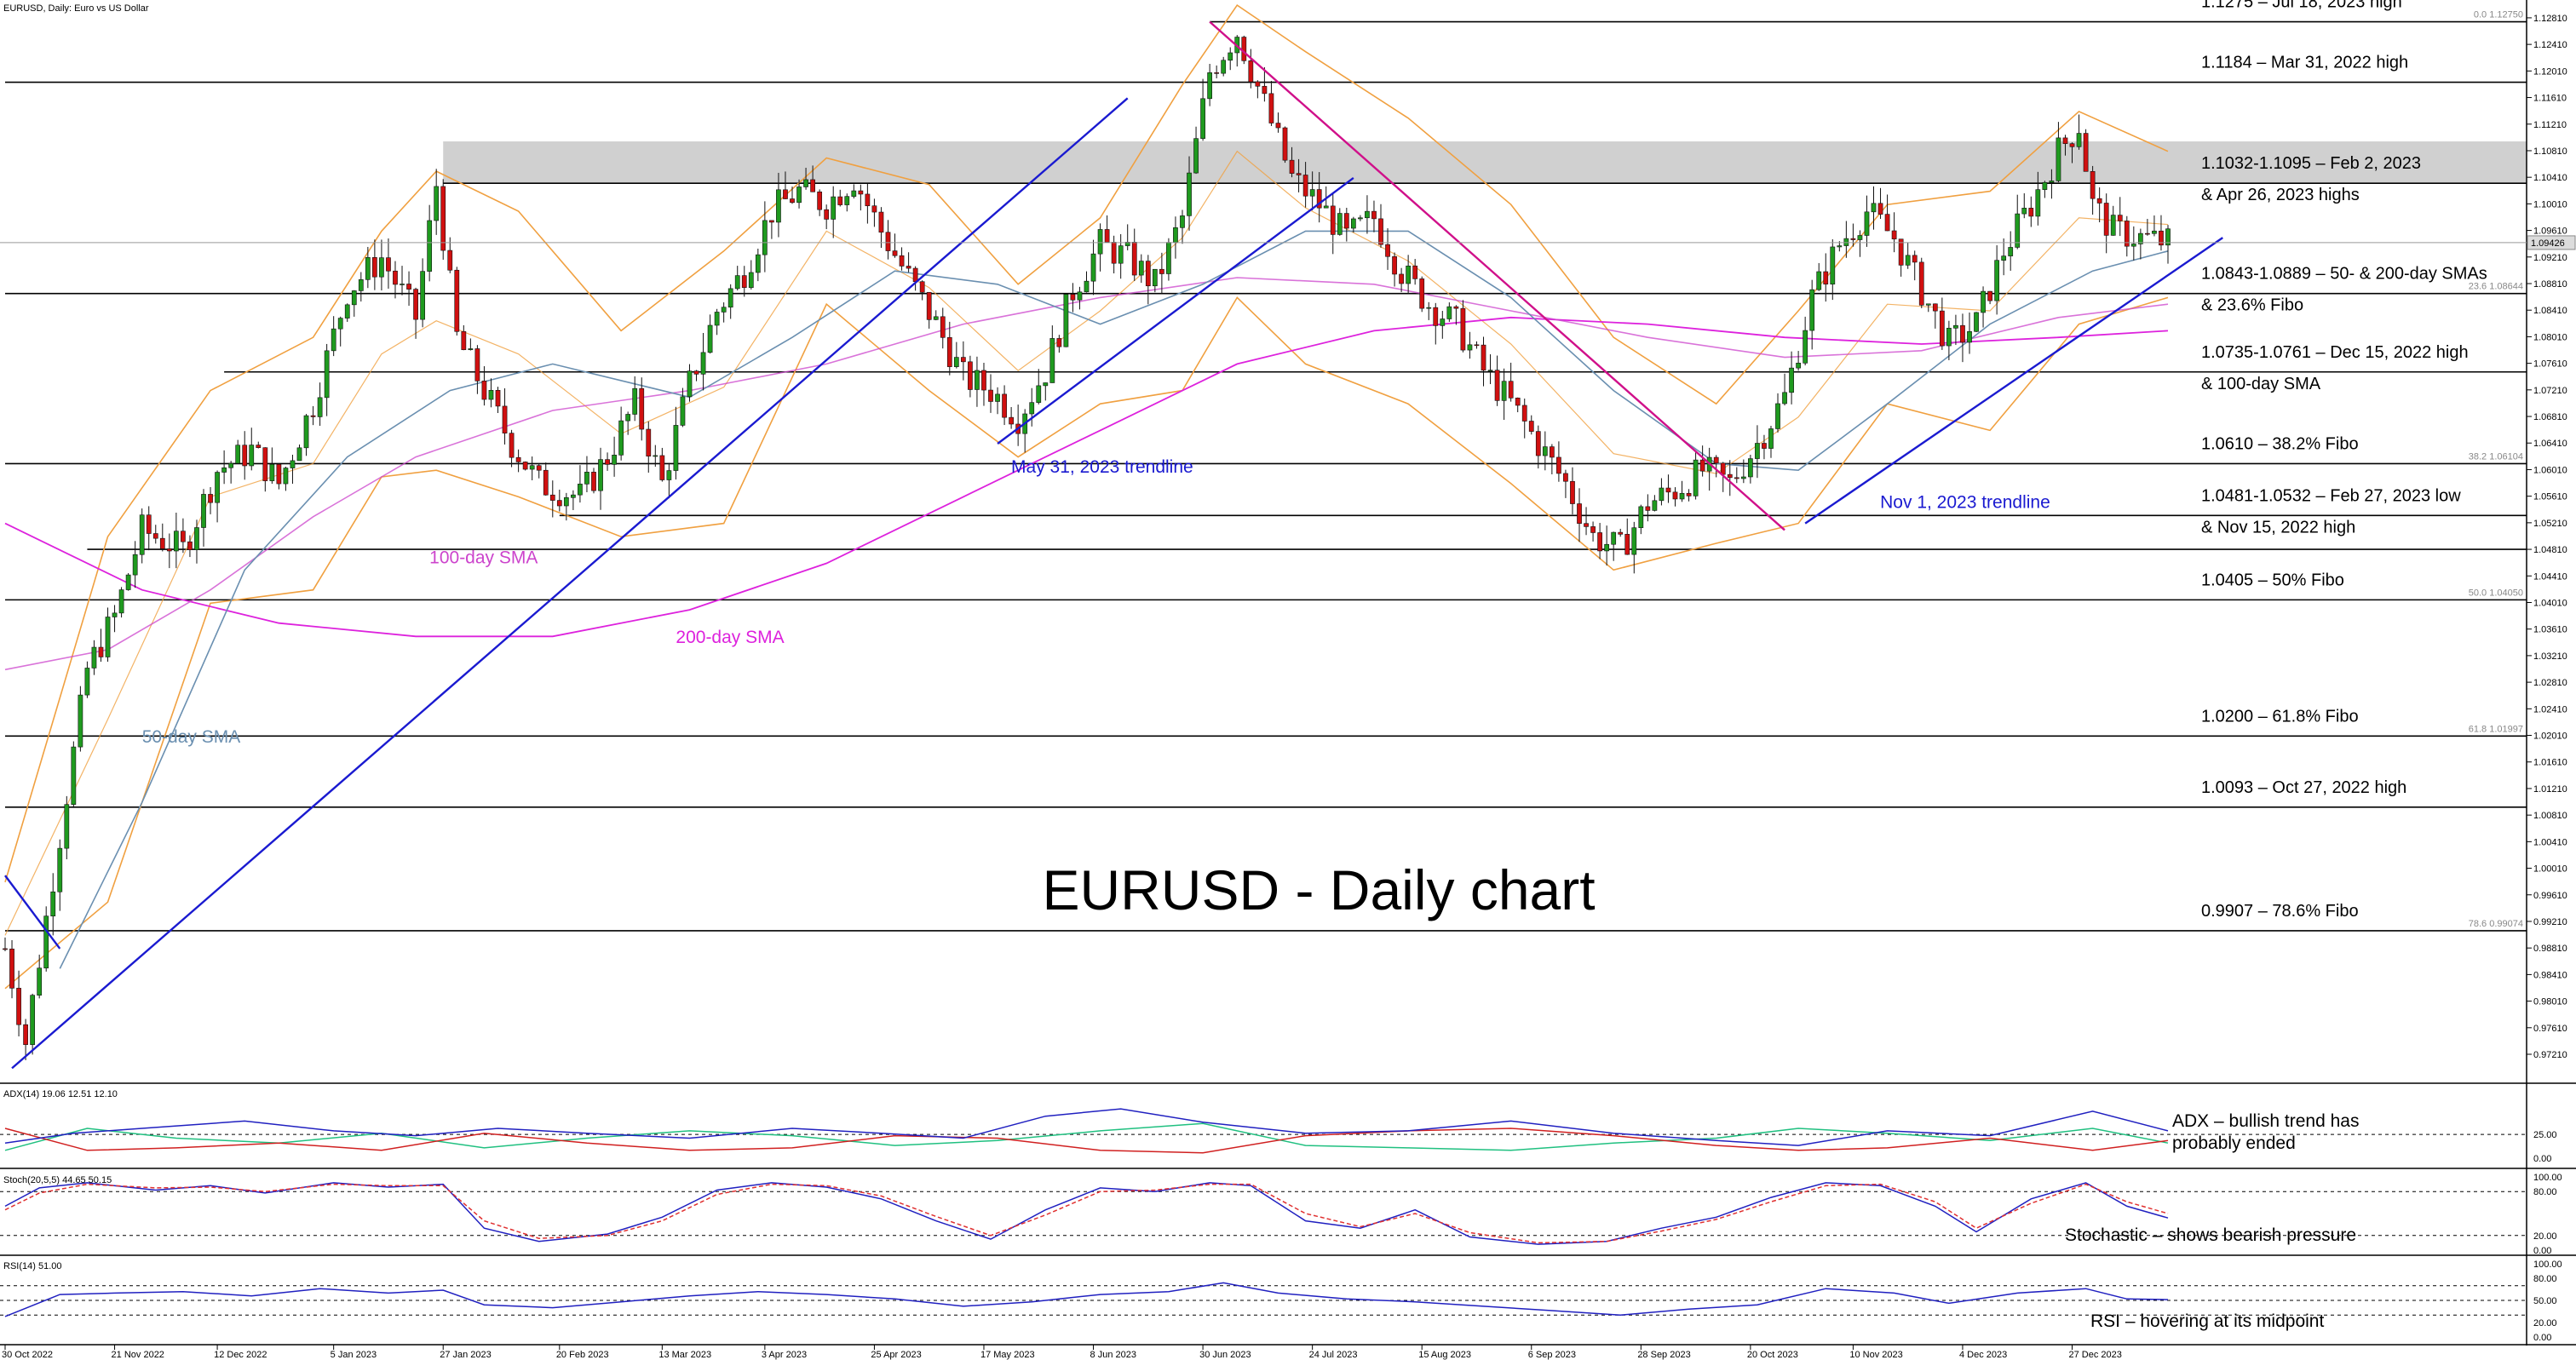 This screenshot has height=1360, width=2576. I want to click on price-tick-label: 1.03210, so click(2550, 656).